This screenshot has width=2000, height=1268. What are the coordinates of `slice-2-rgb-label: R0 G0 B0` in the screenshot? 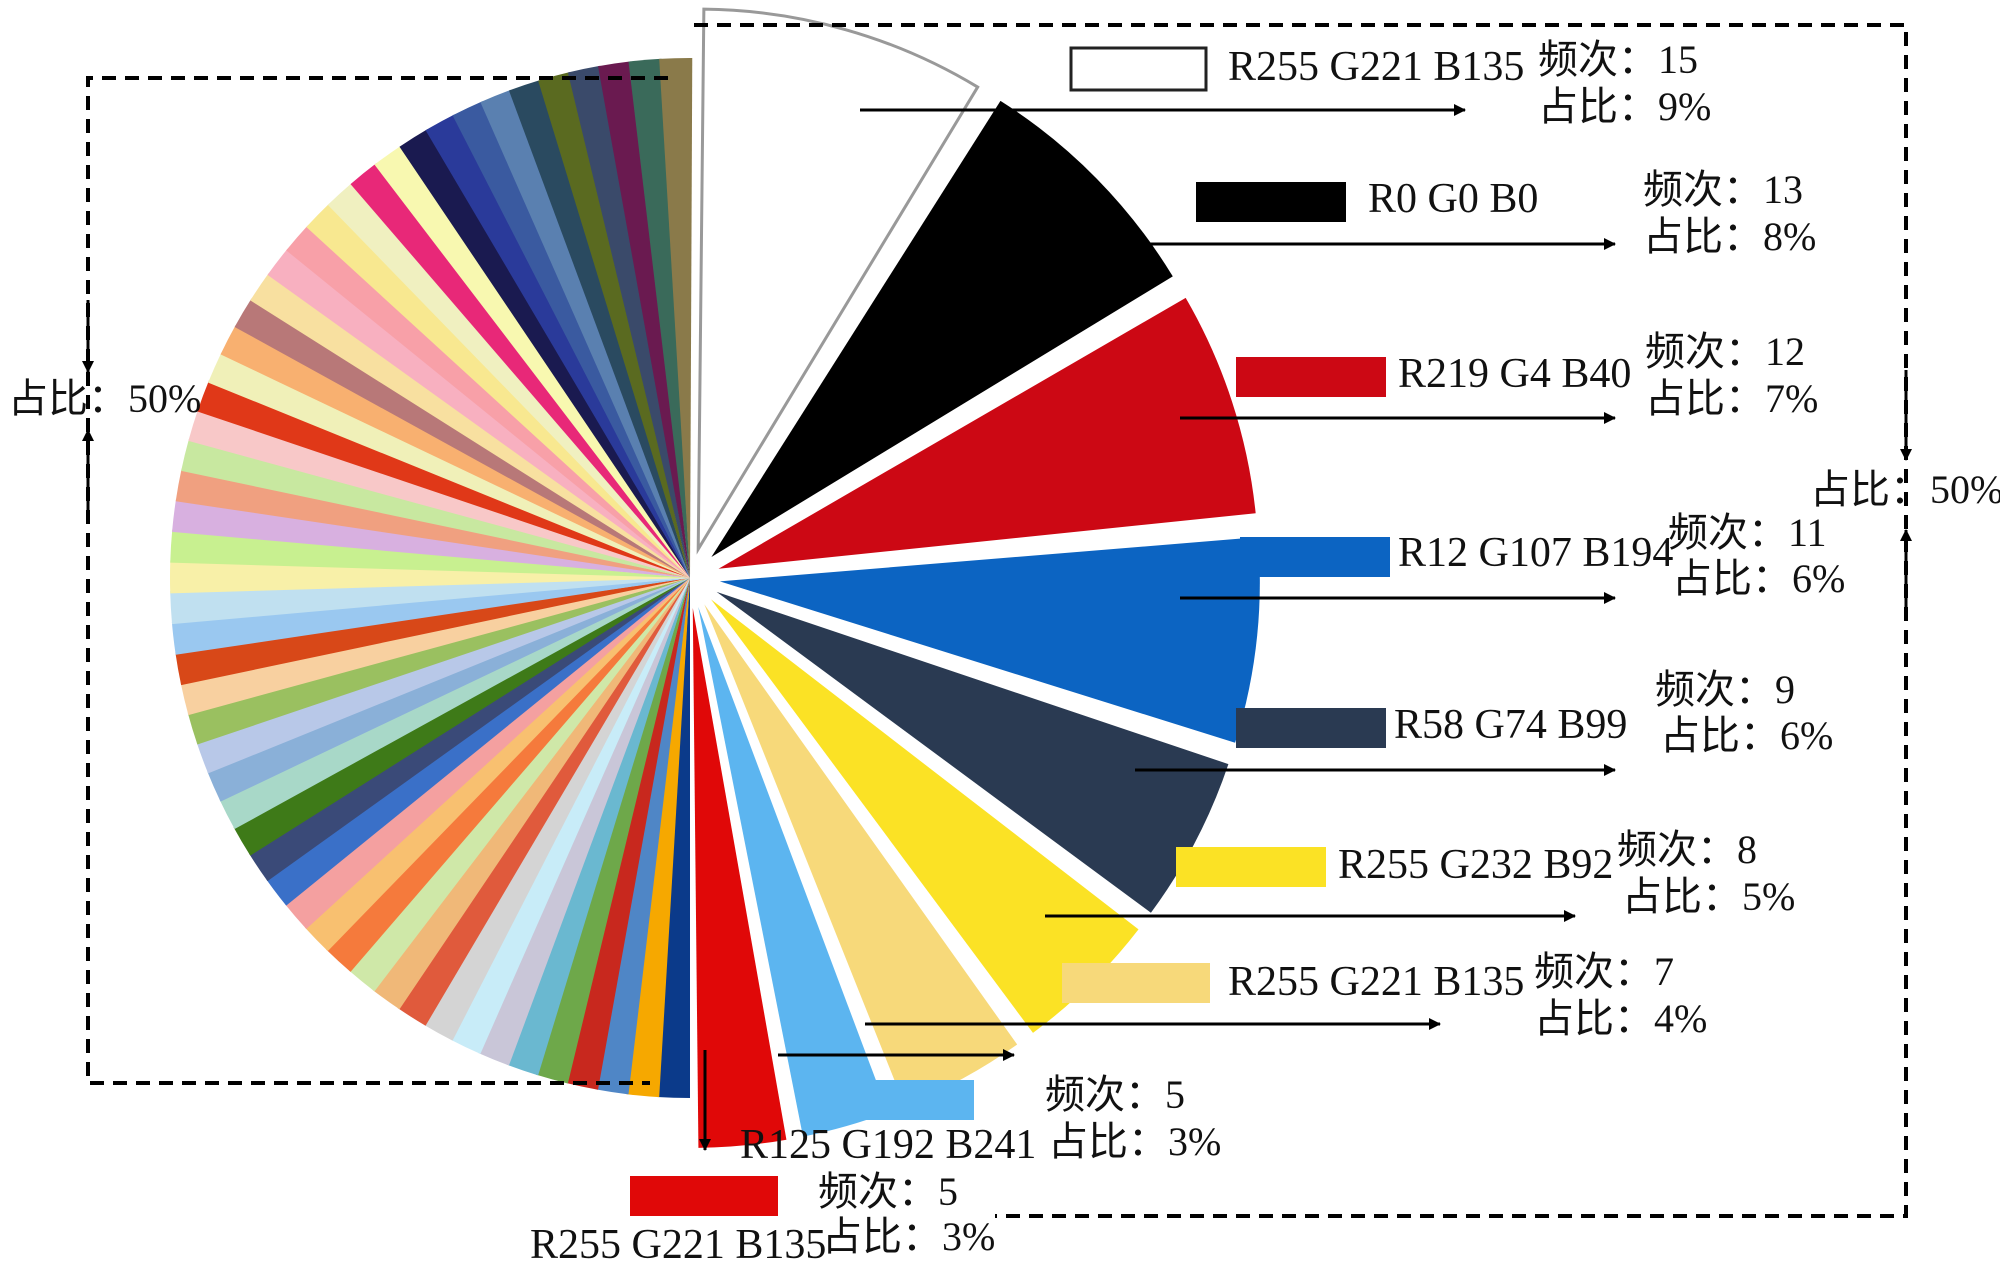 It's located at (1453, 199).